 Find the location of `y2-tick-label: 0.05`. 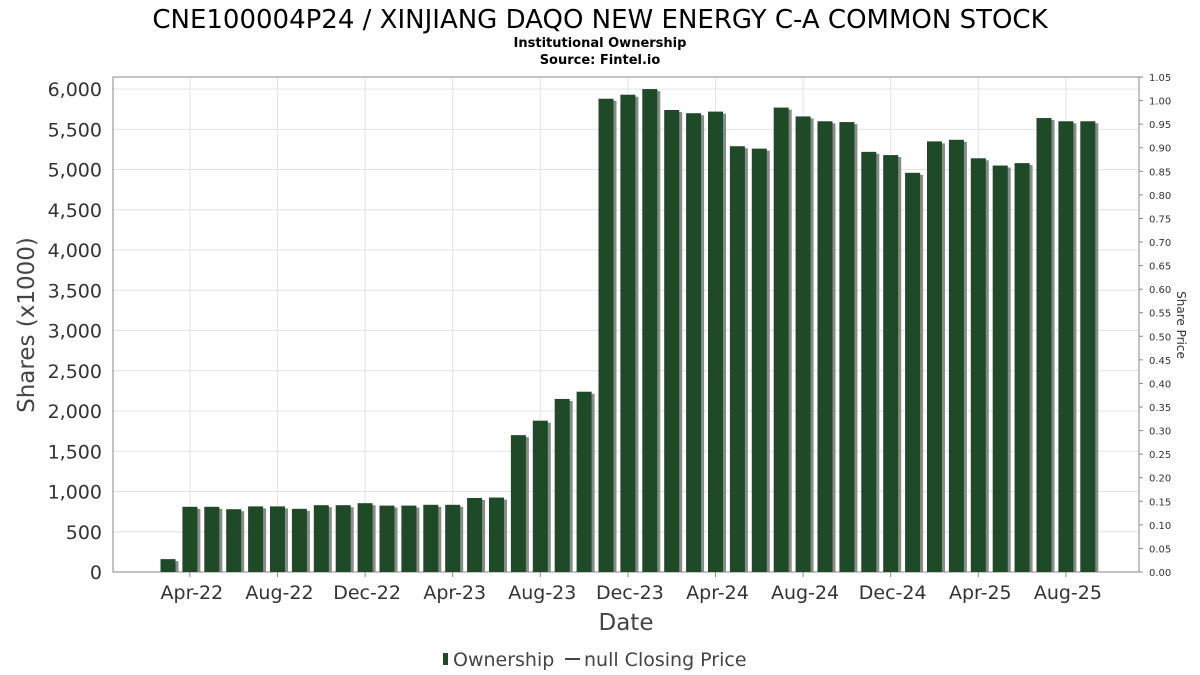

y2-tick-label: 0.05 is located at coordinates (1160, 549).